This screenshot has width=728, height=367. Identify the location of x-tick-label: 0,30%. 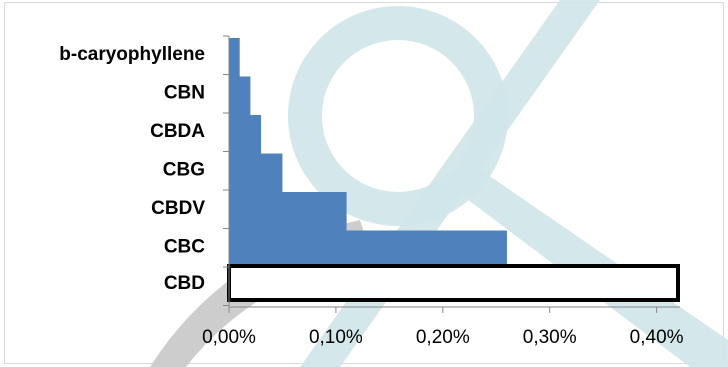
(550, 337).